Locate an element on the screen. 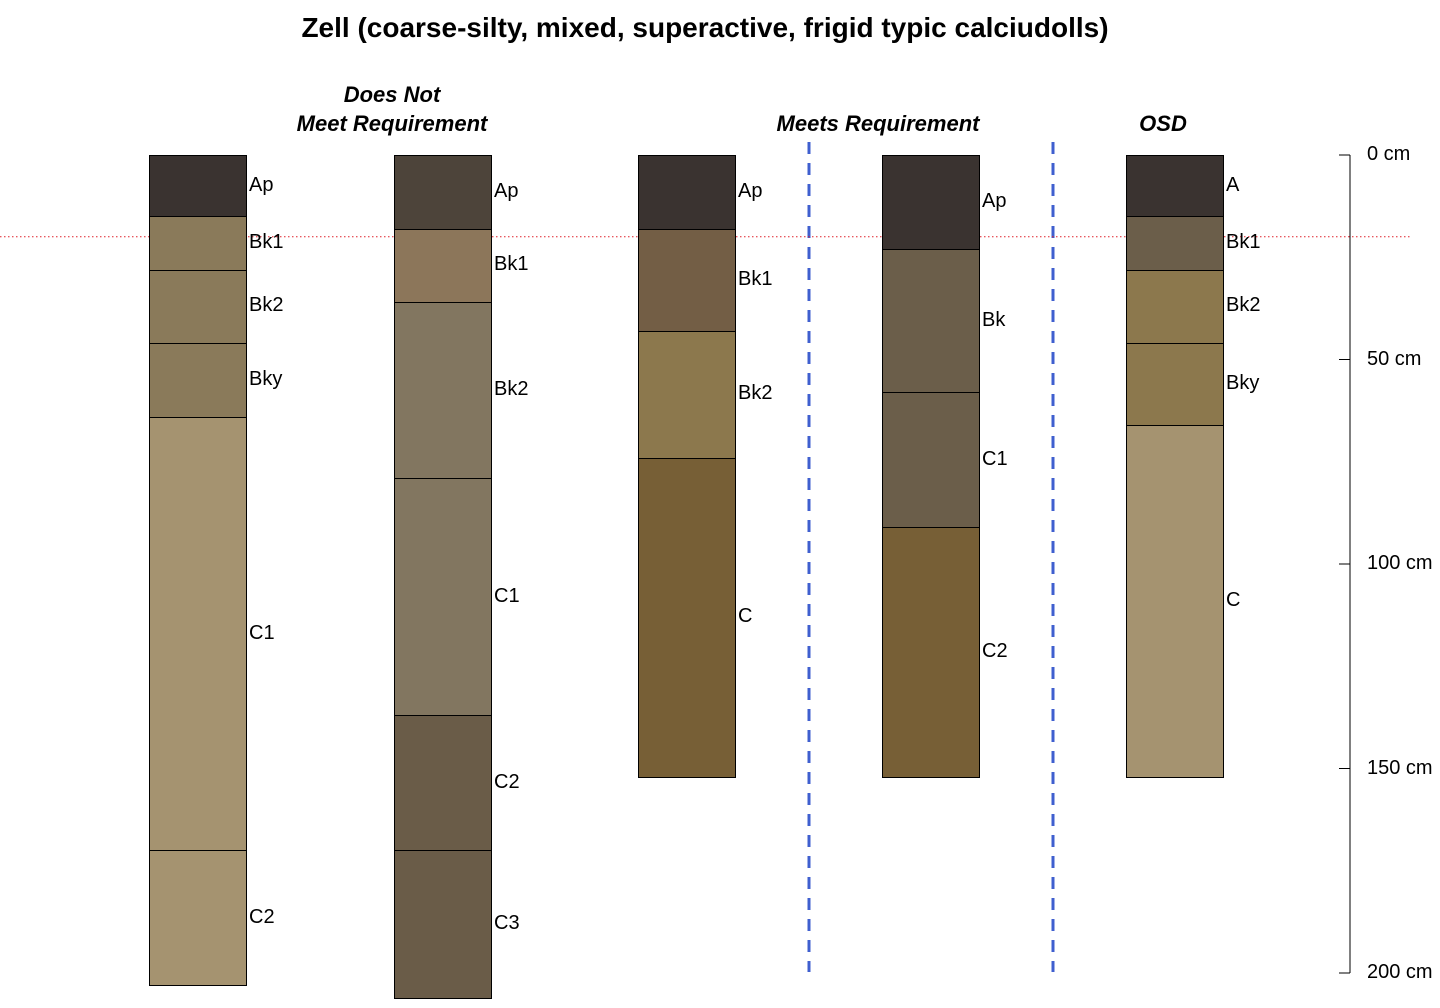 Image resolution: width=1440 pixels, height=1008 pixels. group-label-line: Meet Requirement is located at coordinates (392, 123).